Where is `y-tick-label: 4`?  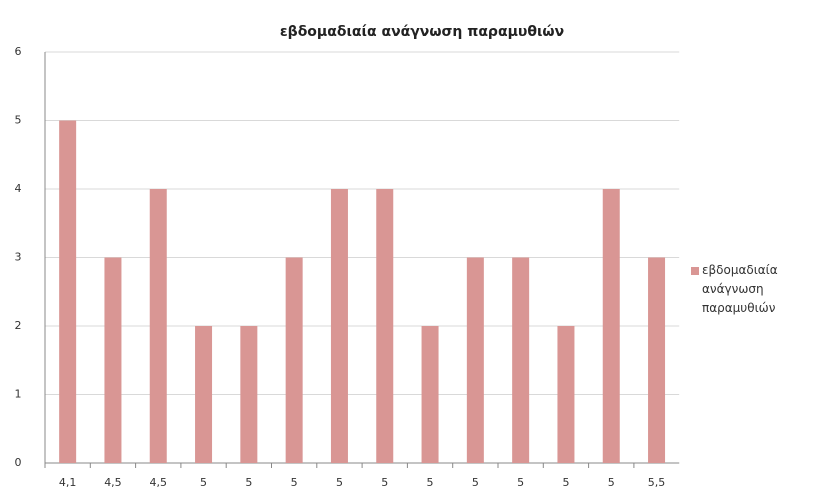 y-tick-label: 4 is located at coordinates (18, 188).